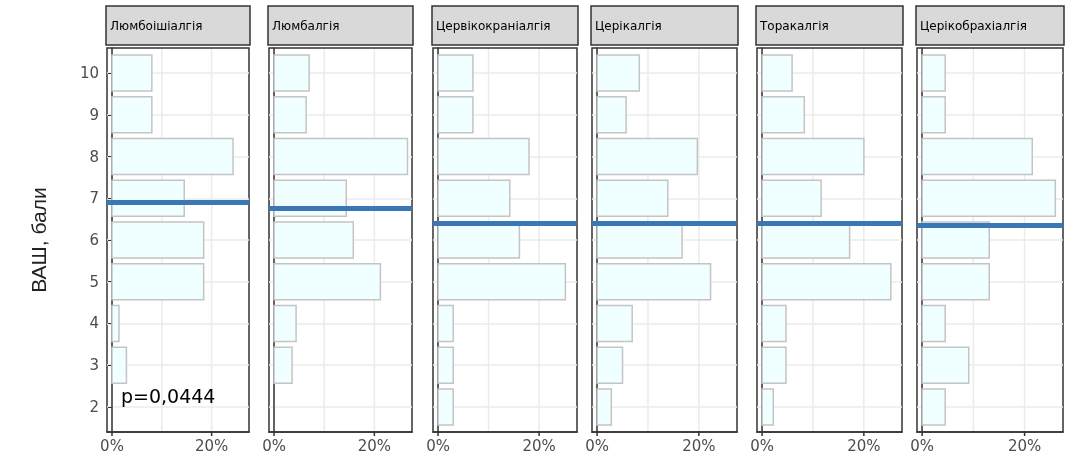  I want to click on y-tick-label: 7, so click(94, 198).